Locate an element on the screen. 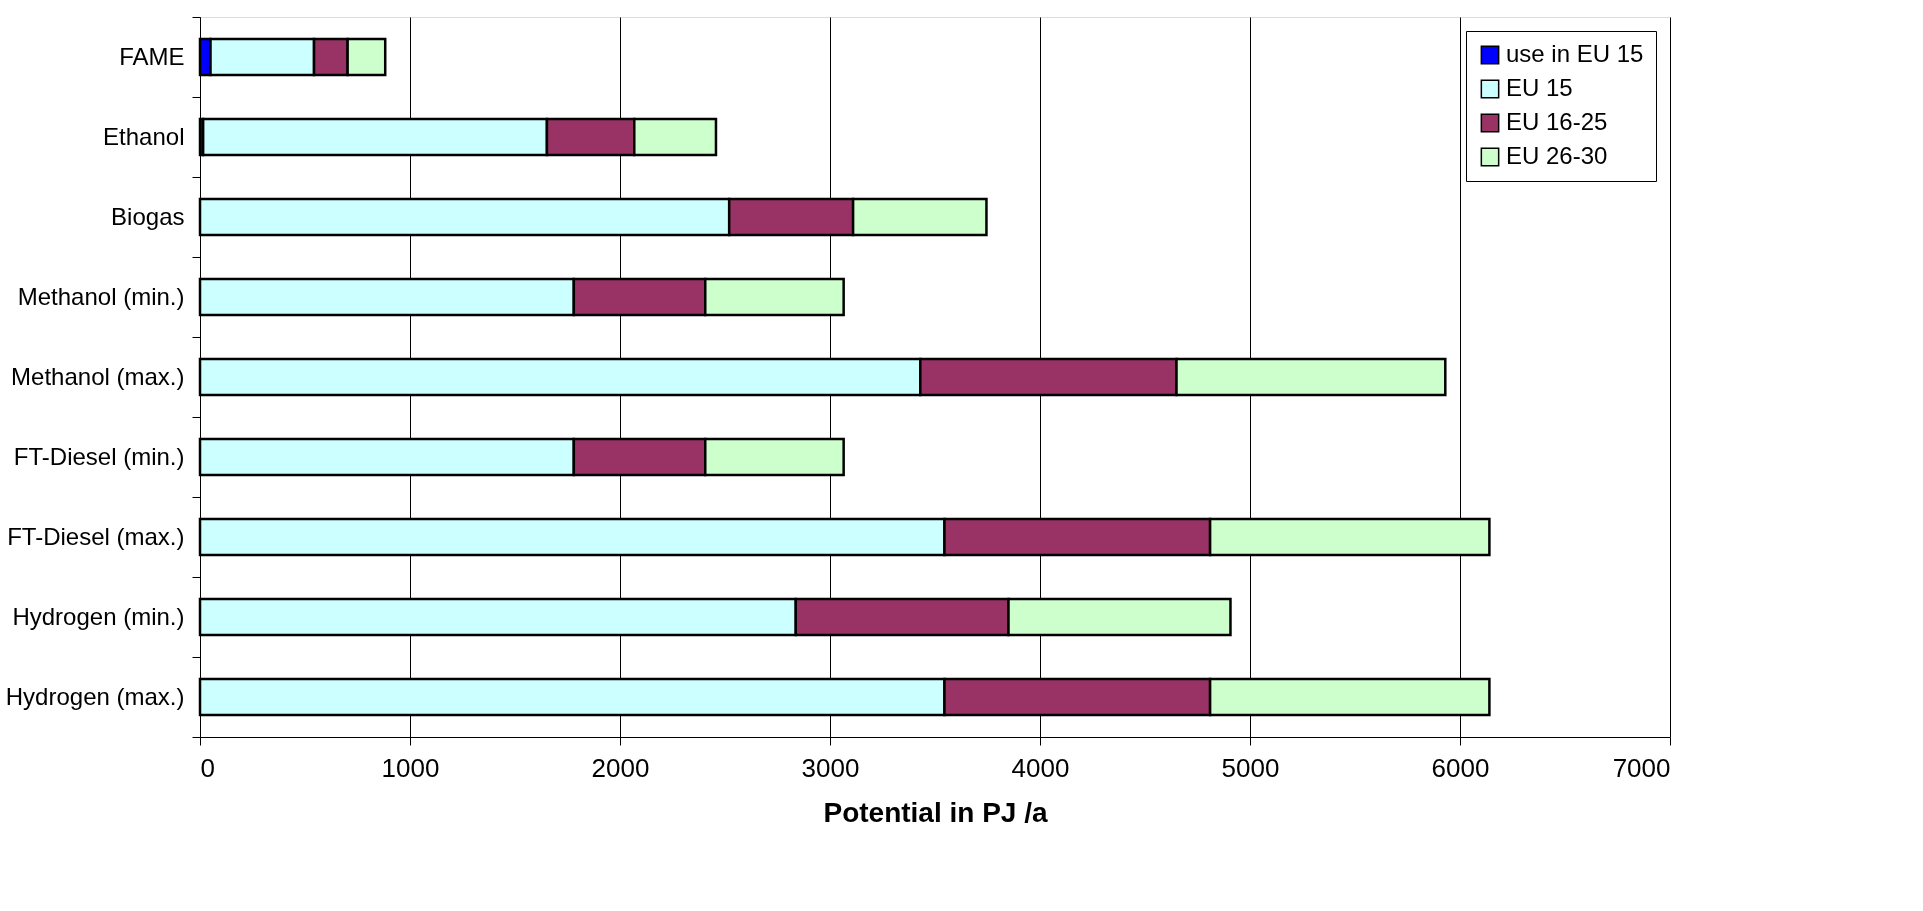  x-tick-label: 4000 is located at coordinates (1040, 767).